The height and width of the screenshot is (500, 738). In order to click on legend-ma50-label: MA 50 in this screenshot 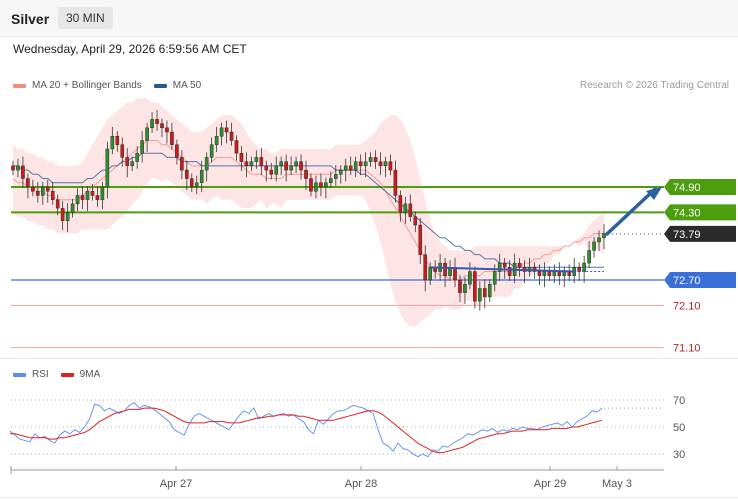, I will do `click(187, 85)`.